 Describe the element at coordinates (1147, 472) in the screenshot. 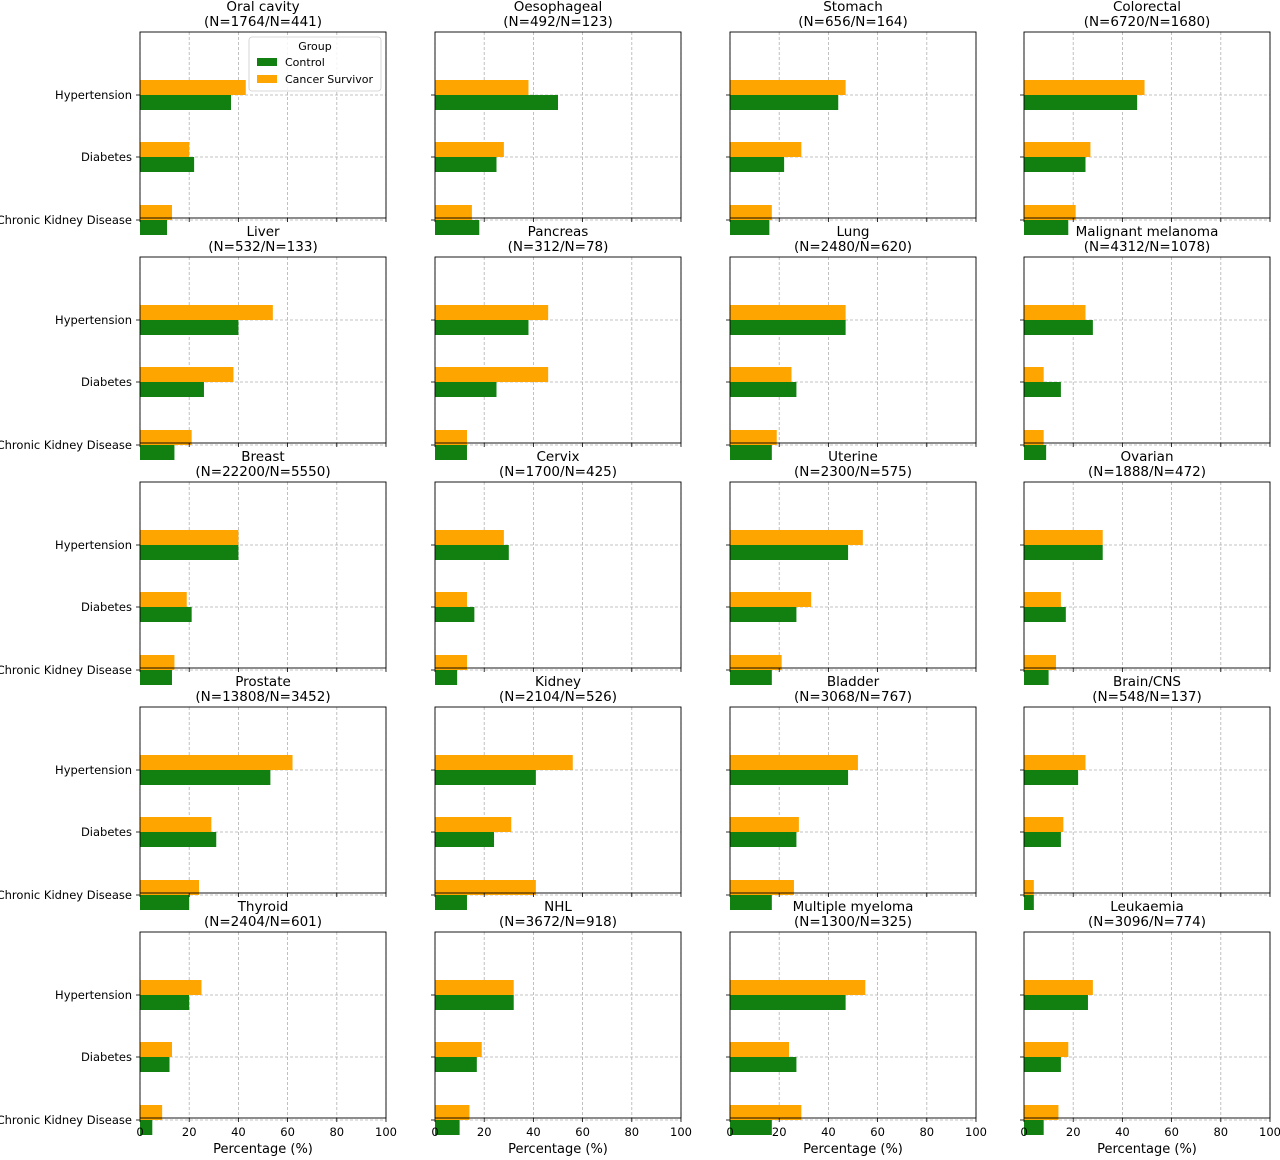

I see `panel-subtitle: (N=1888/N=472)` at that location.